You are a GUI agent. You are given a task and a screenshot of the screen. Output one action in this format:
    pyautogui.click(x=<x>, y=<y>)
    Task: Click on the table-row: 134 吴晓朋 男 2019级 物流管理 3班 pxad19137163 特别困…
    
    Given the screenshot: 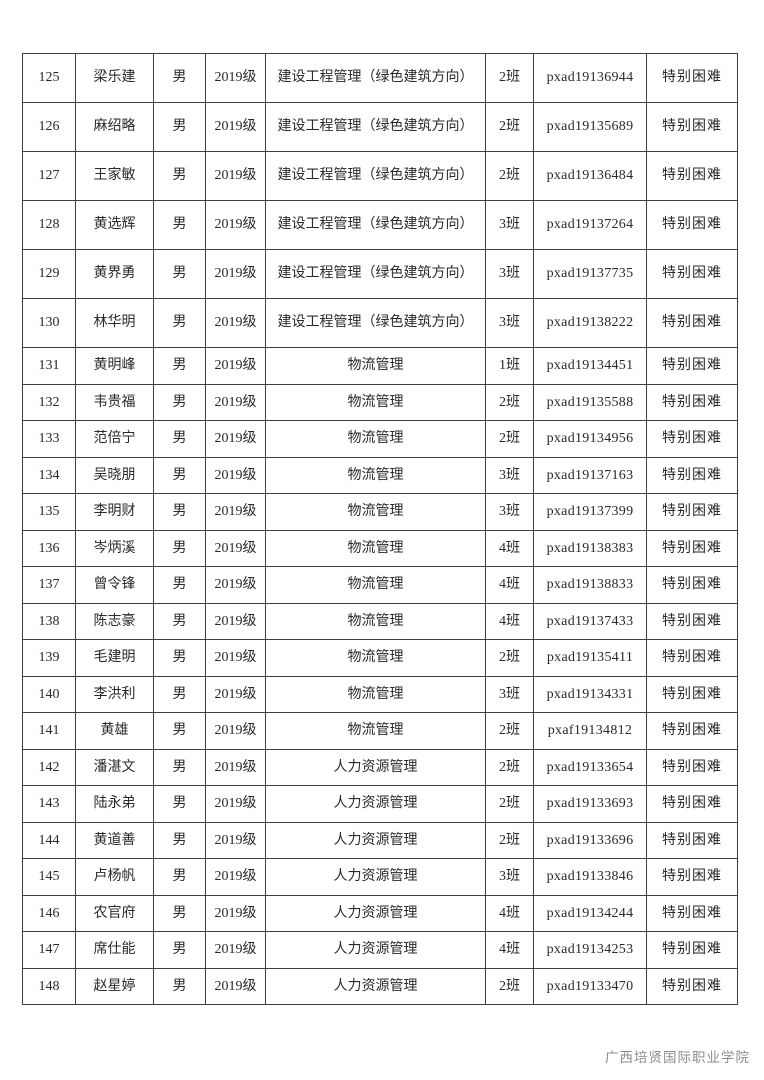 What is the action you would take?
    pyautogui.click(x=380, y=475)
    